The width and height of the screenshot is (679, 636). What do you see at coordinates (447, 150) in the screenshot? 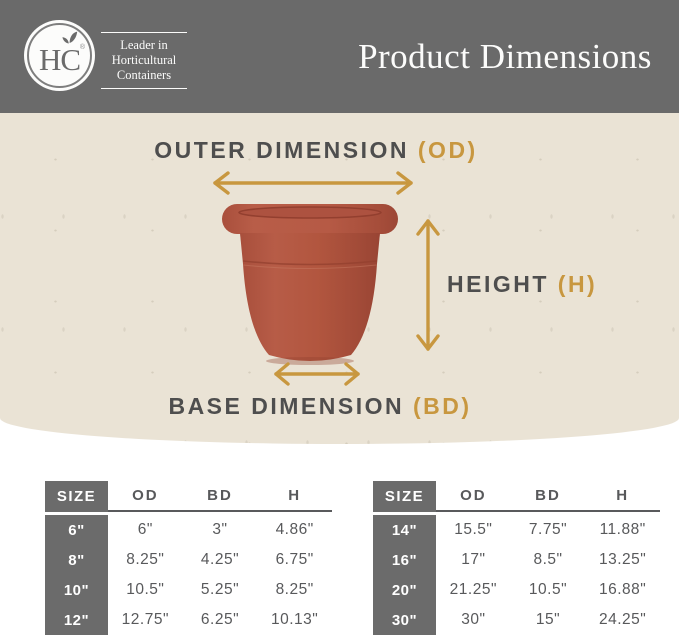
I see `outer-dimension-abbr: (OD)` at bounding box center [447, 150].